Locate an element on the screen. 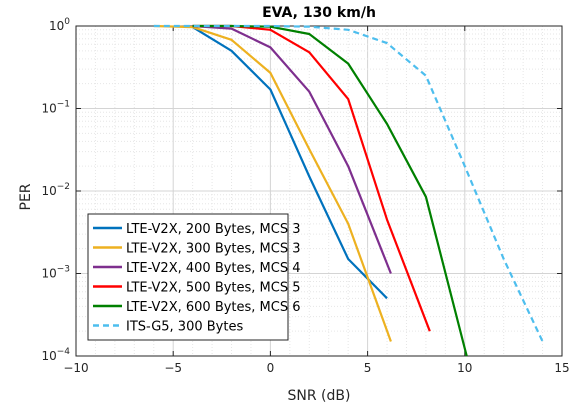  x-tick-label: 15 is located at coordinates (561, 368).